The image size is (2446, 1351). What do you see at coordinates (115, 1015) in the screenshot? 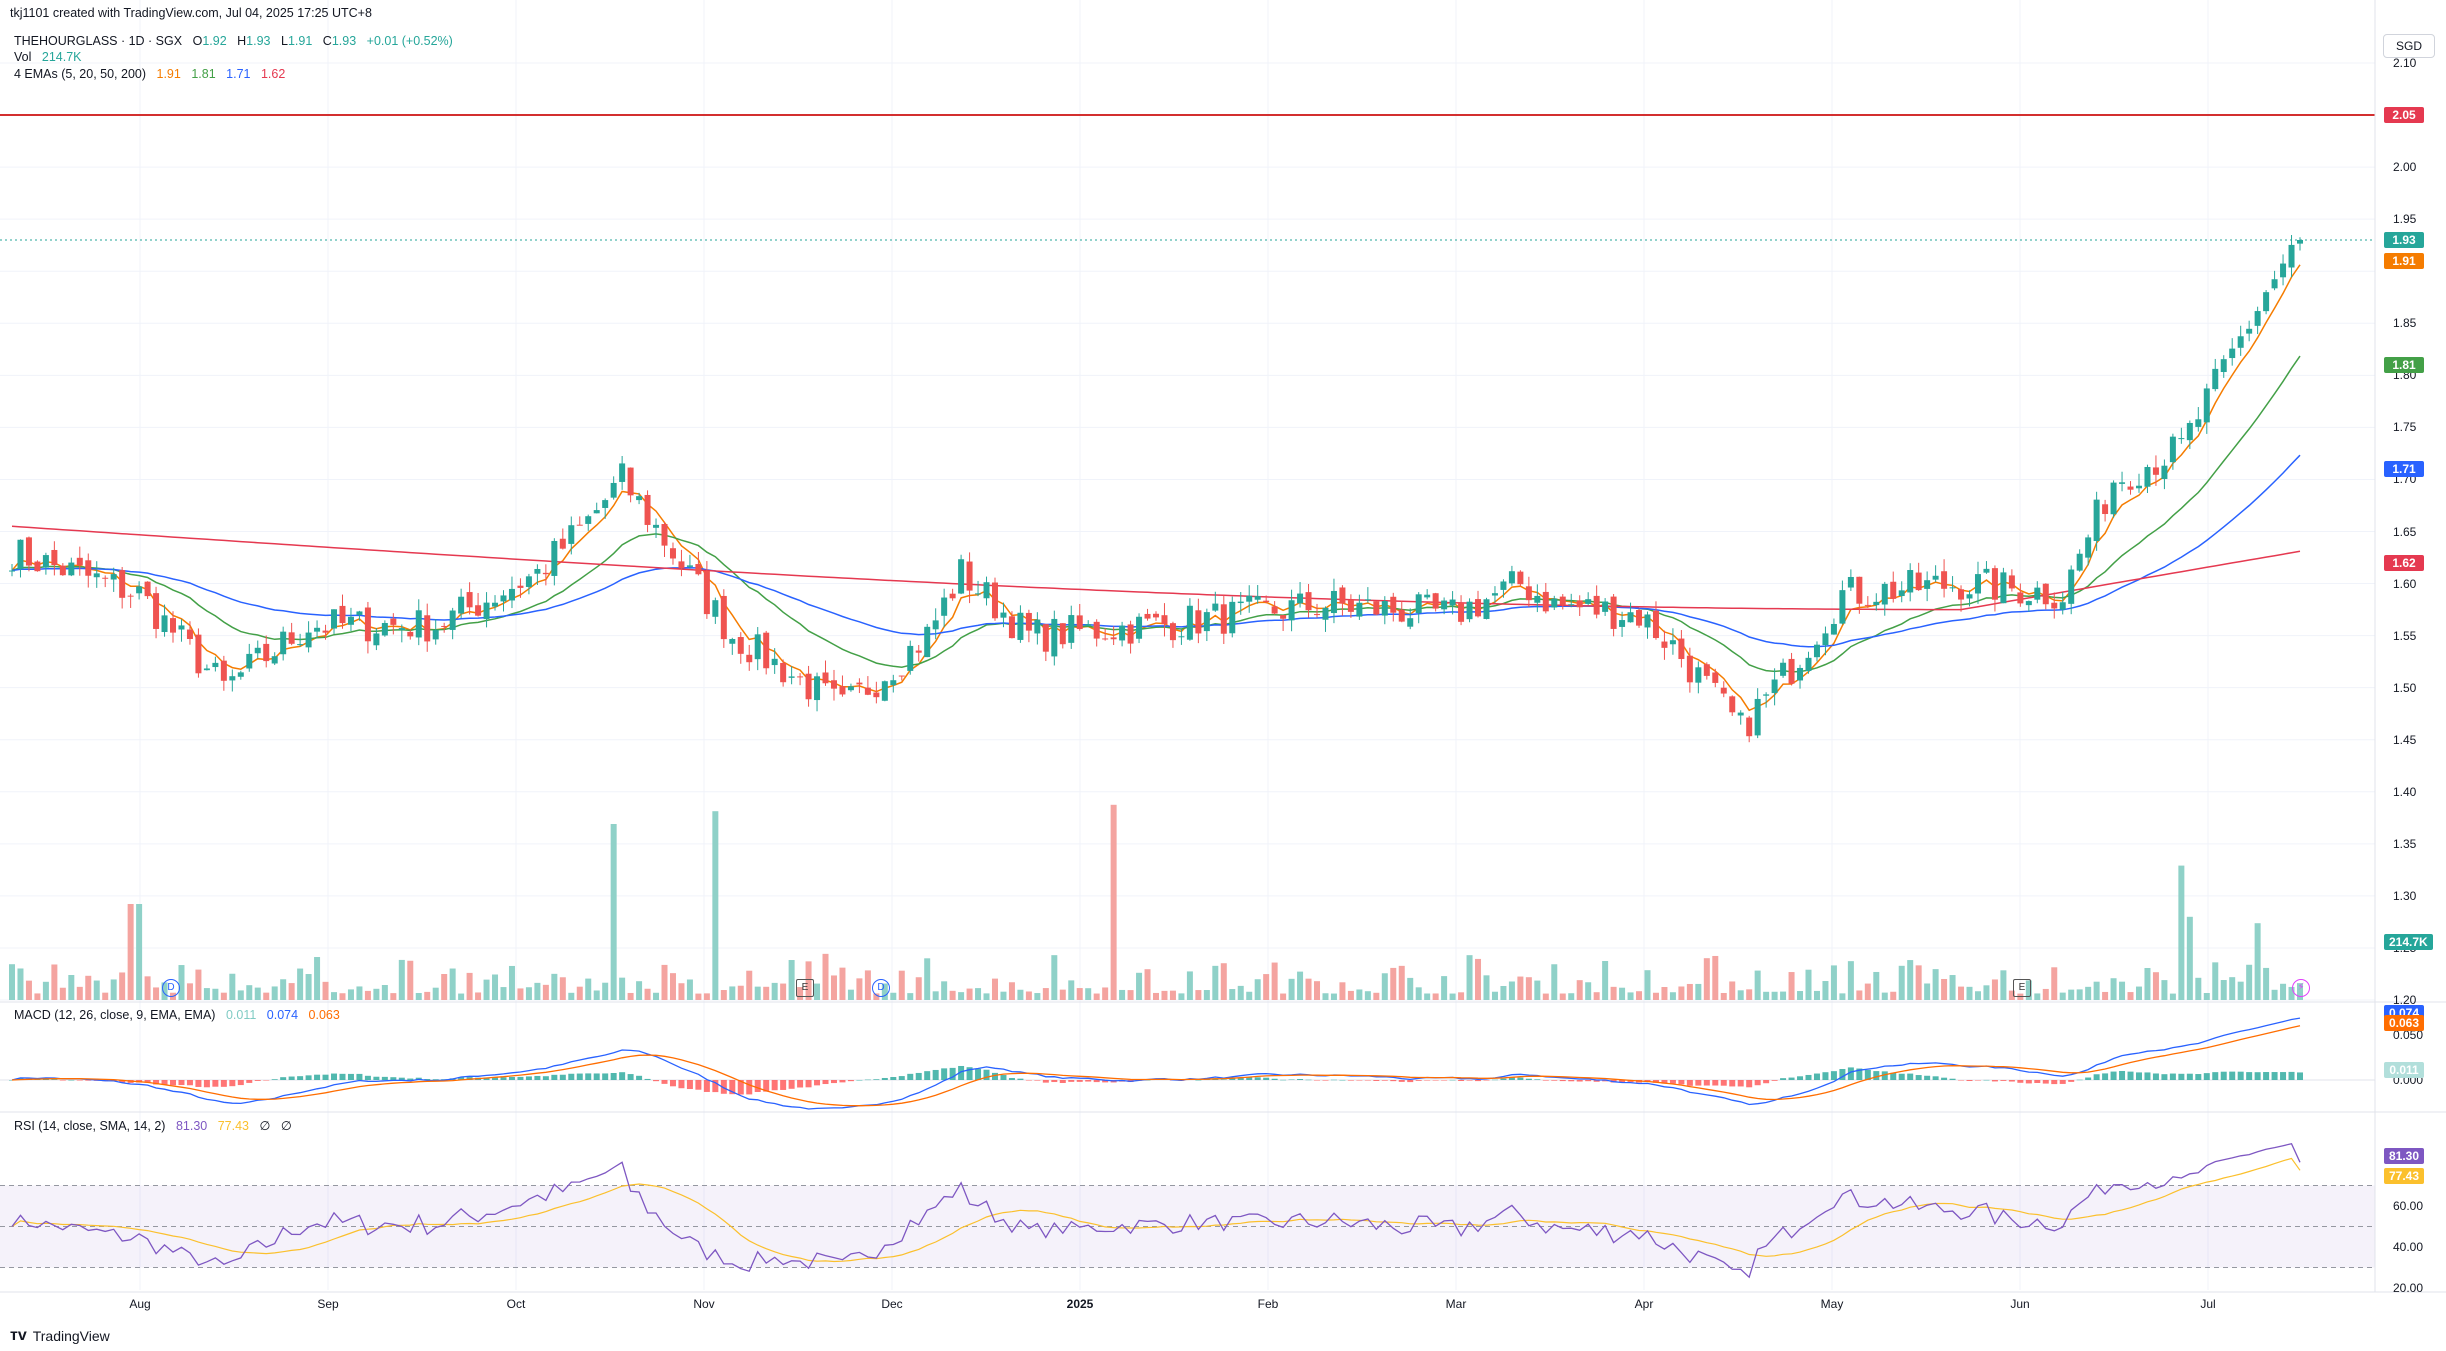
I see `macd-label: MACD (12, 26, close, 9, EMA, EMA)` at bounding box center [115, 1015].